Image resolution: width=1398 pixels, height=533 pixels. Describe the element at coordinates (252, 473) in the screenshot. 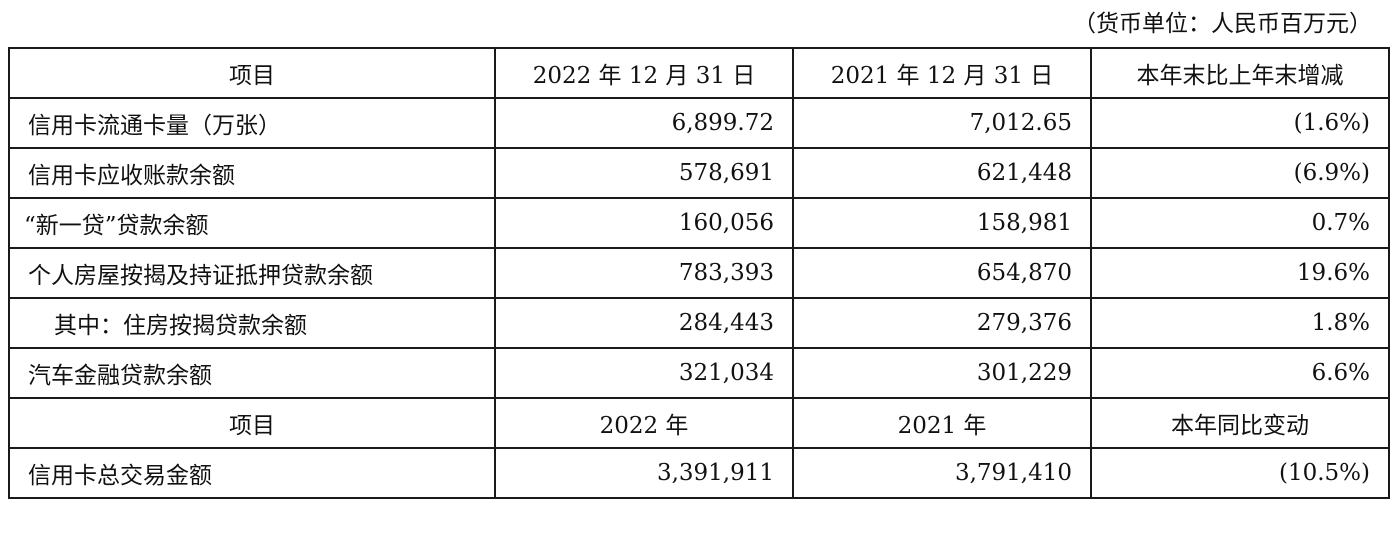

I see `row-label: 信用卡总交易金额` at that location.